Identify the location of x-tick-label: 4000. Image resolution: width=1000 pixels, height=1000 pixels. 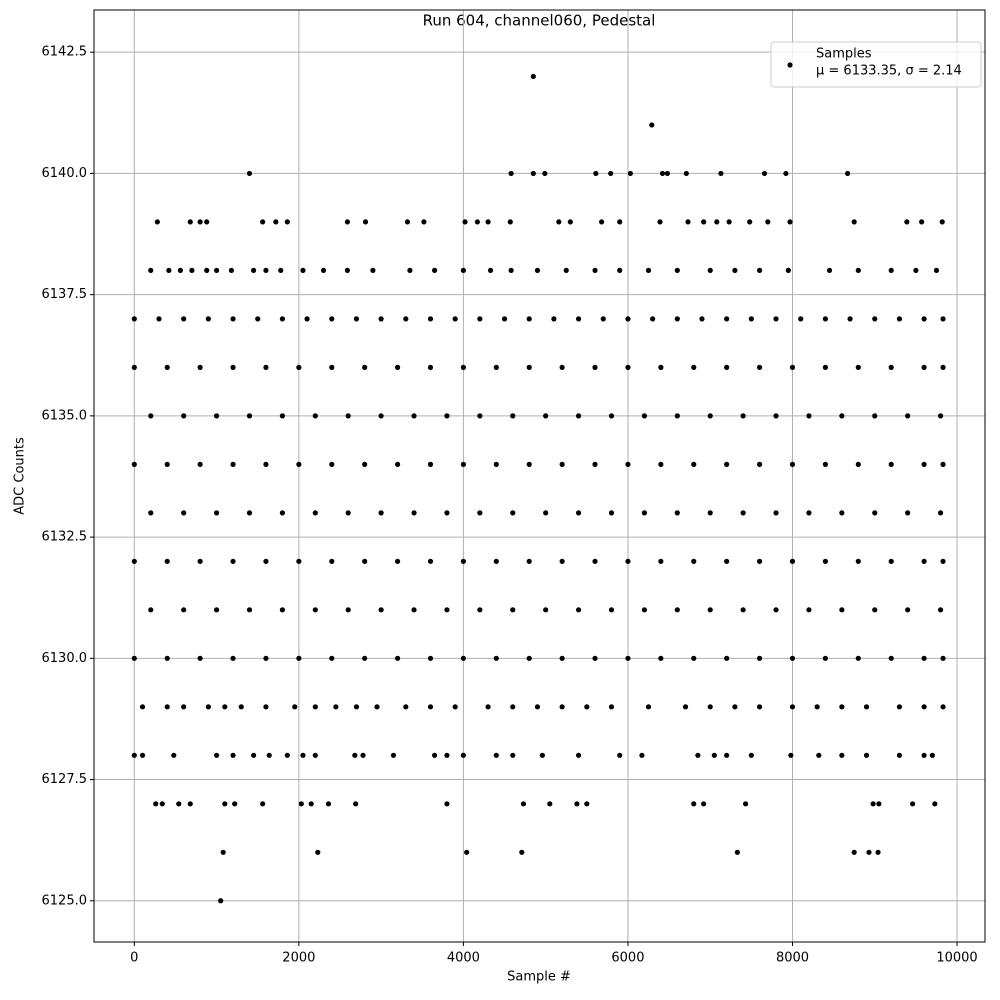
(463, 958).